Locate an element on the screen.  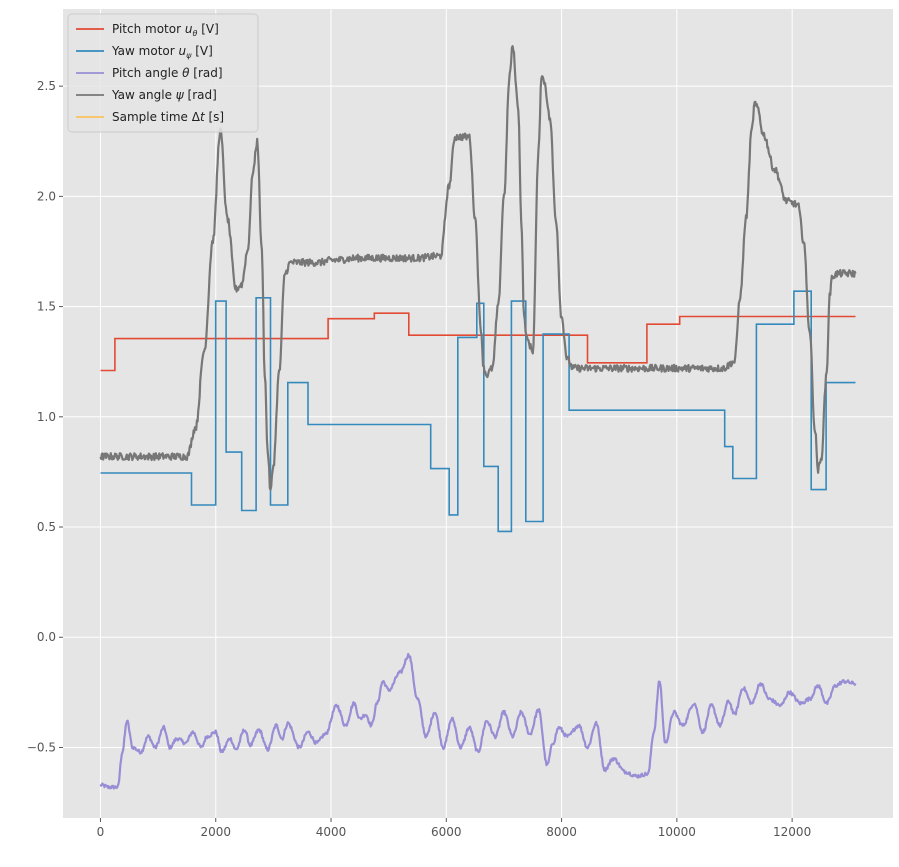
legend-label: Pitch motor uθ [V] is located at coordinates (165, 30).